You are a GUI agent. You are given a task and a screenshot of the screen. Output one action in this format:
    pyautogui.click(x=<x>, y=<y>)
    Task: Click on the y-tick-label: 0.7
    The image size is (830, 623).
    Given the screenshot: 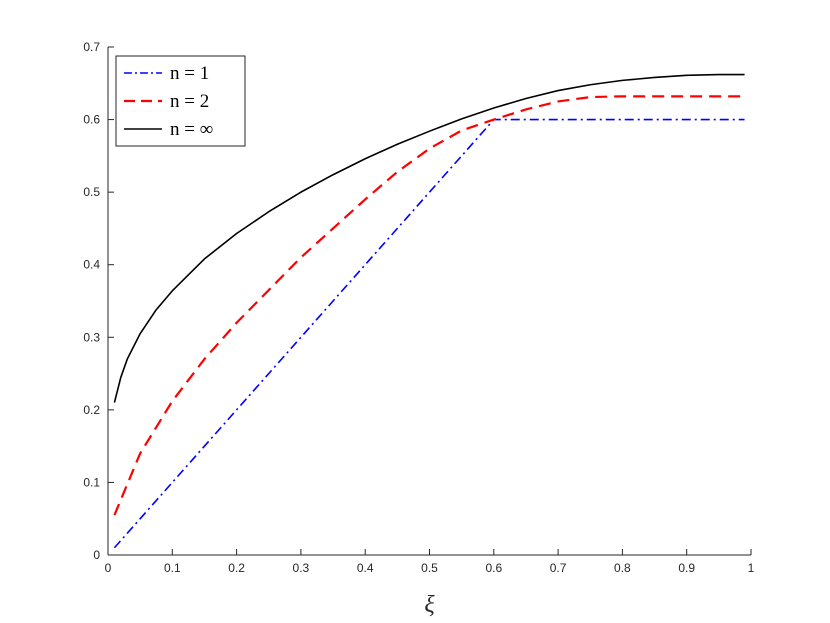 What is the action you would take?
    pyautogui.click(x=91, y=47)
    